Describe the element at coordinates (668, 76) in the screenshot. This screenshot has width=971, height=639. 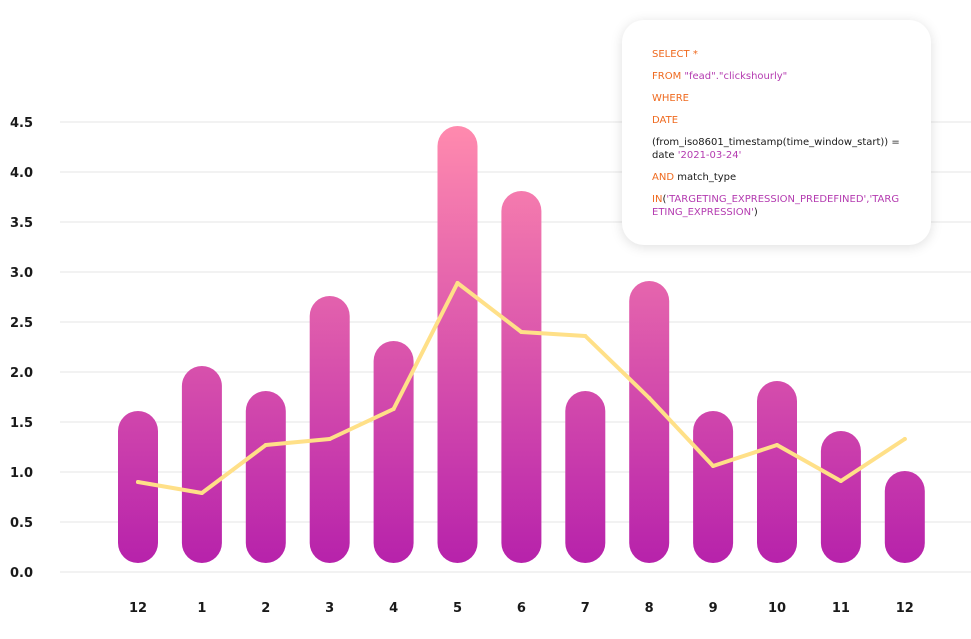
I see `code-token: FROM` at that location.